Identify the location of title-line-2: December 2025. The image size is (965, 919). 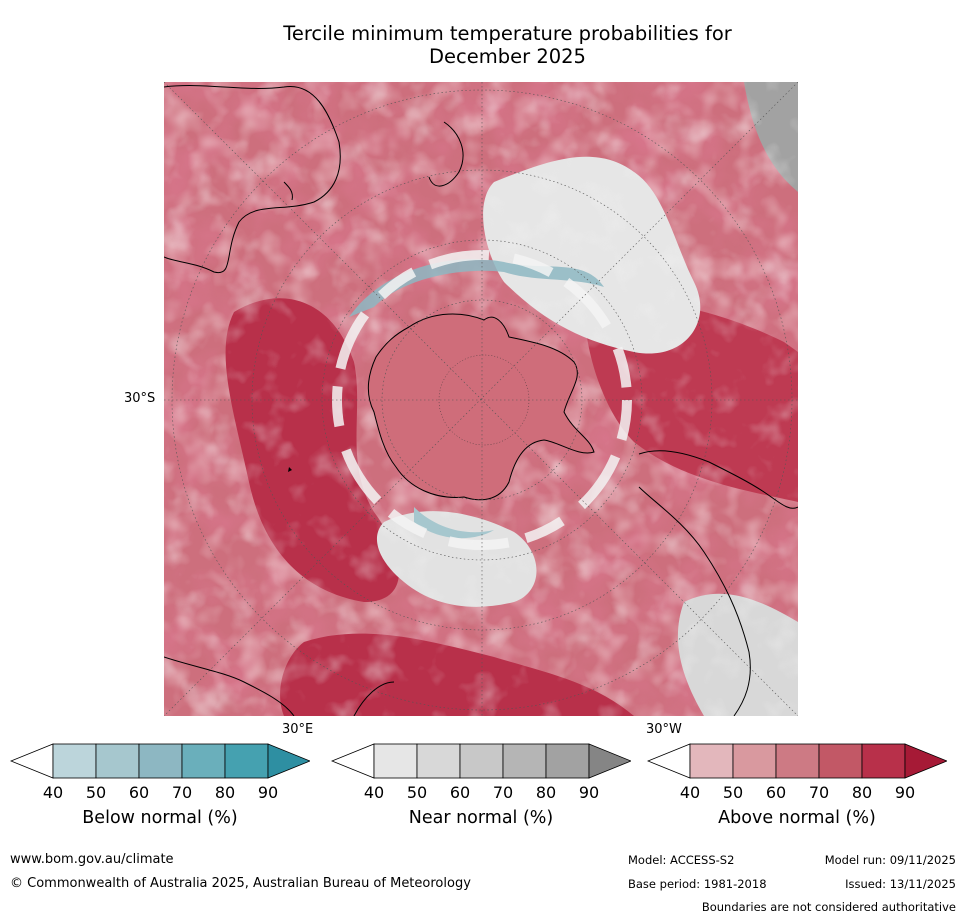
(507, 56).